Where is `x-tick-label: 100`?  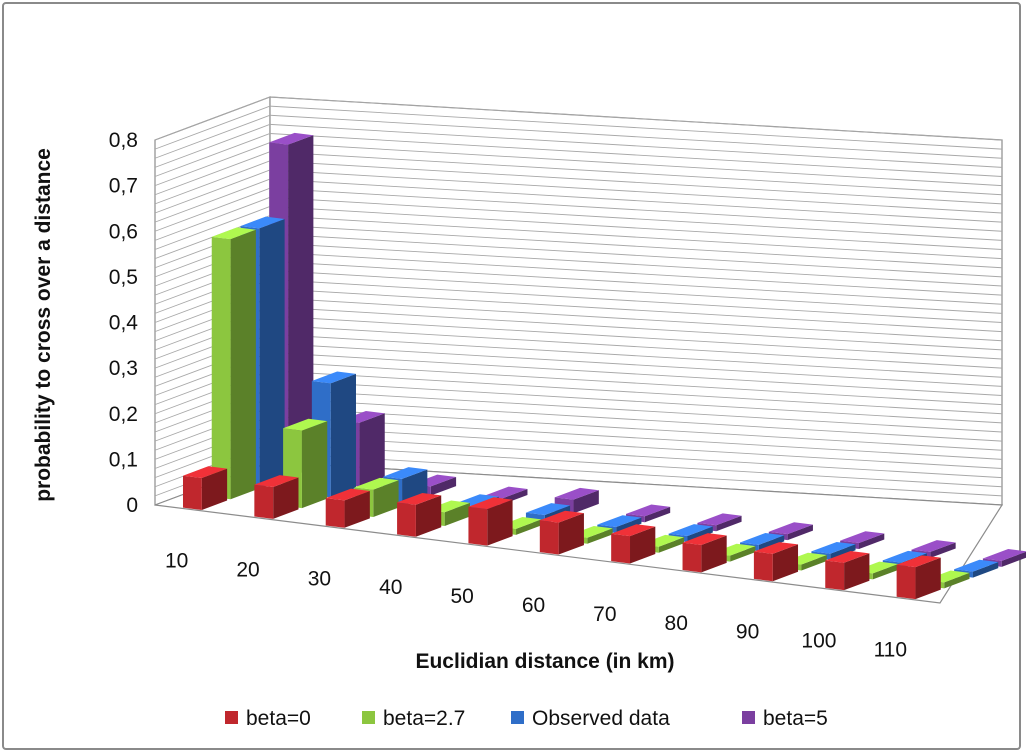 x-tick-label: 100 is located at coordinates (818, 641).